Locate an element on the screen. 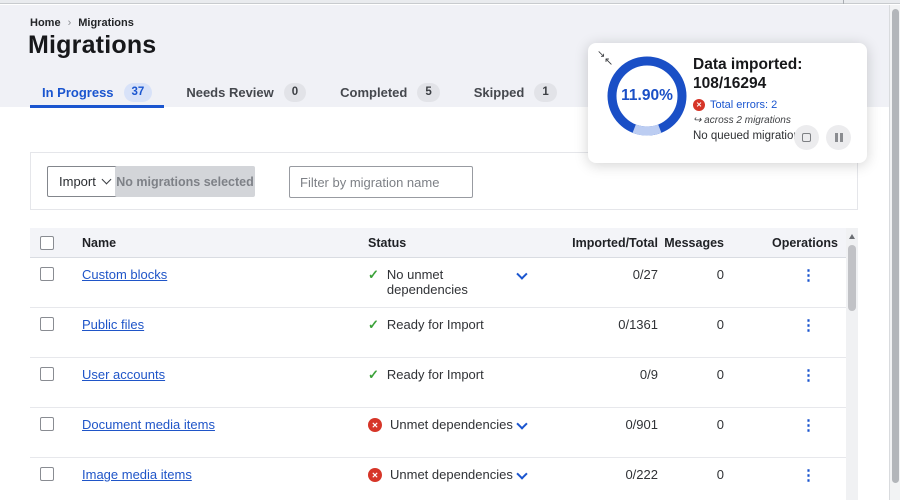 Image resolution: width=900 pixels, height=500 pixels. queued-migrations-label: No queued migrations is located at coordinates (749, 135).